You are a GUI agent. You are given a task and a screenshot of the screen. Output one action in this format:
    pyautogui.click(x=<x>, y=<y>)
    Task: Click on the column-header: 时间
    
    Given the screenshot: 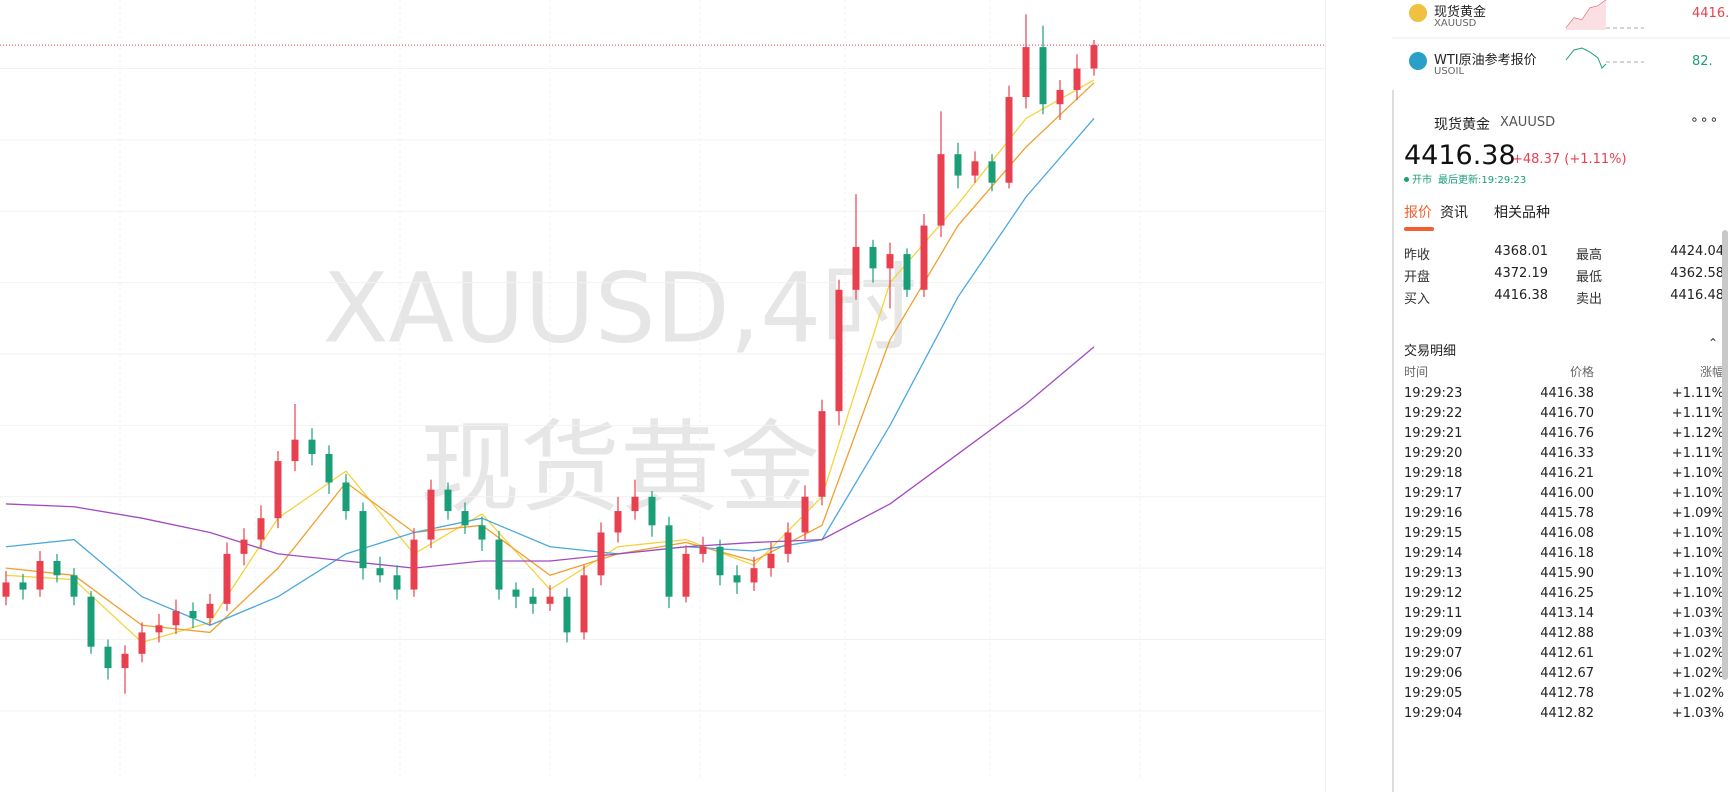 What is the action you would take?
    pyautogui.click(x=1416, y=372)
    